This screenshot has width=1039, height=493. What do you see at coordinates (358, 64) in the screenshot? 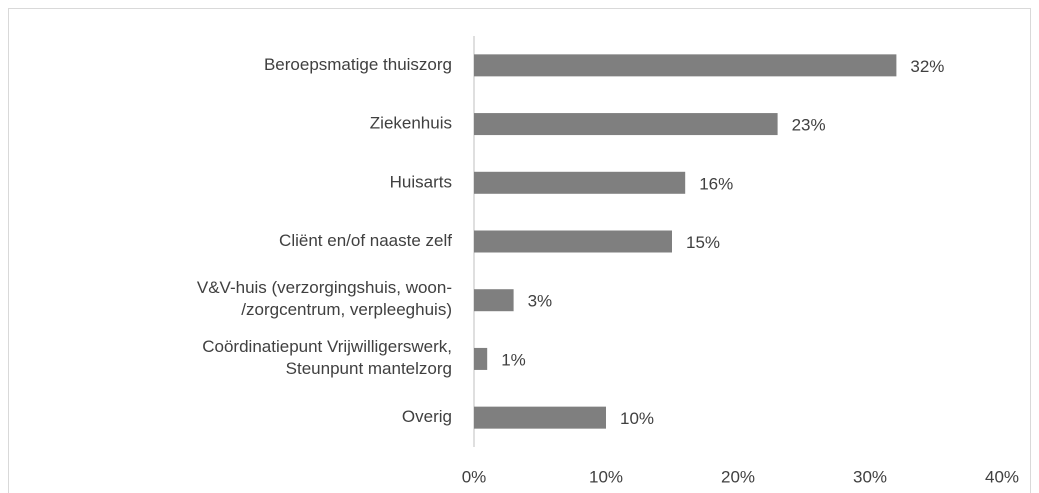
I see `y-tick-label: Beroepsmatige thuiszorg` at bounding box center [358, 64].